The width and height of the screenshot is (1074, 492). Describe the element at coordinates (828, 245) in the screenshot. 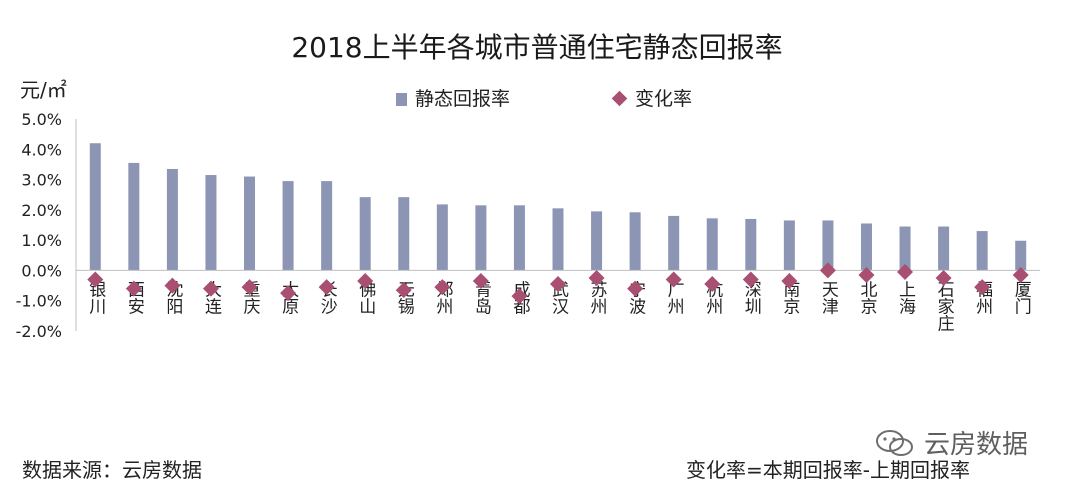

I see `bar-天津` at that location.